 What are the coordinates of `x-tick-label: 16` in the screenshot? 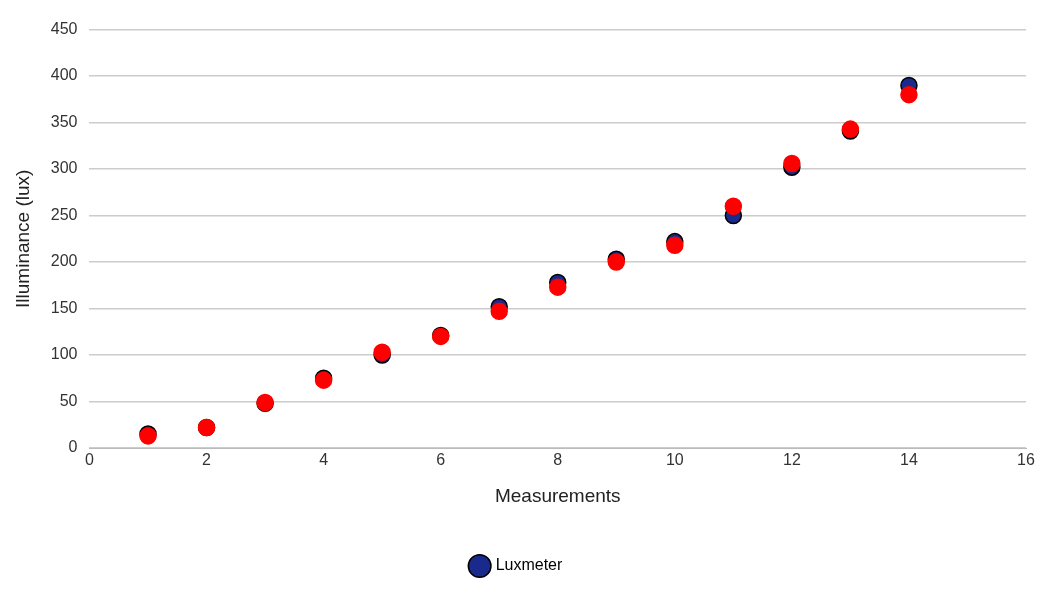 It's located at (1026, 460).